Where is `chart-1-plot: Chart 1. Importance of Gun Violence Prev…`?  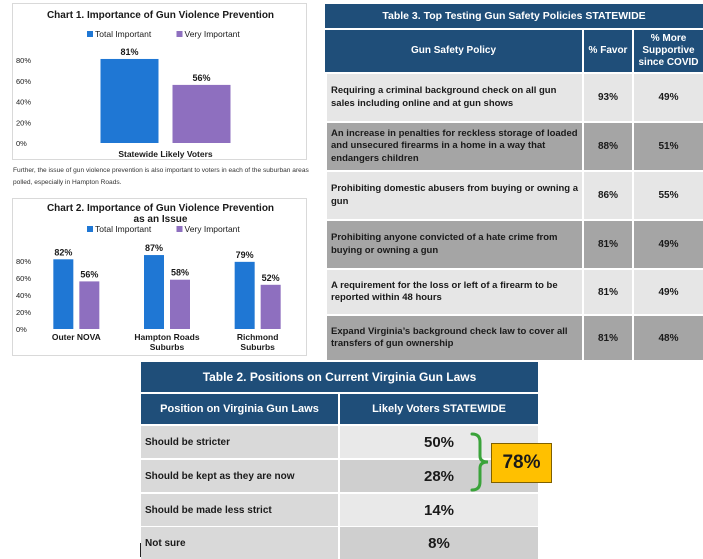 chart-1-plot: Chart 1. Importance of Gun Violence Prev… is located at coordinates (145, 84).